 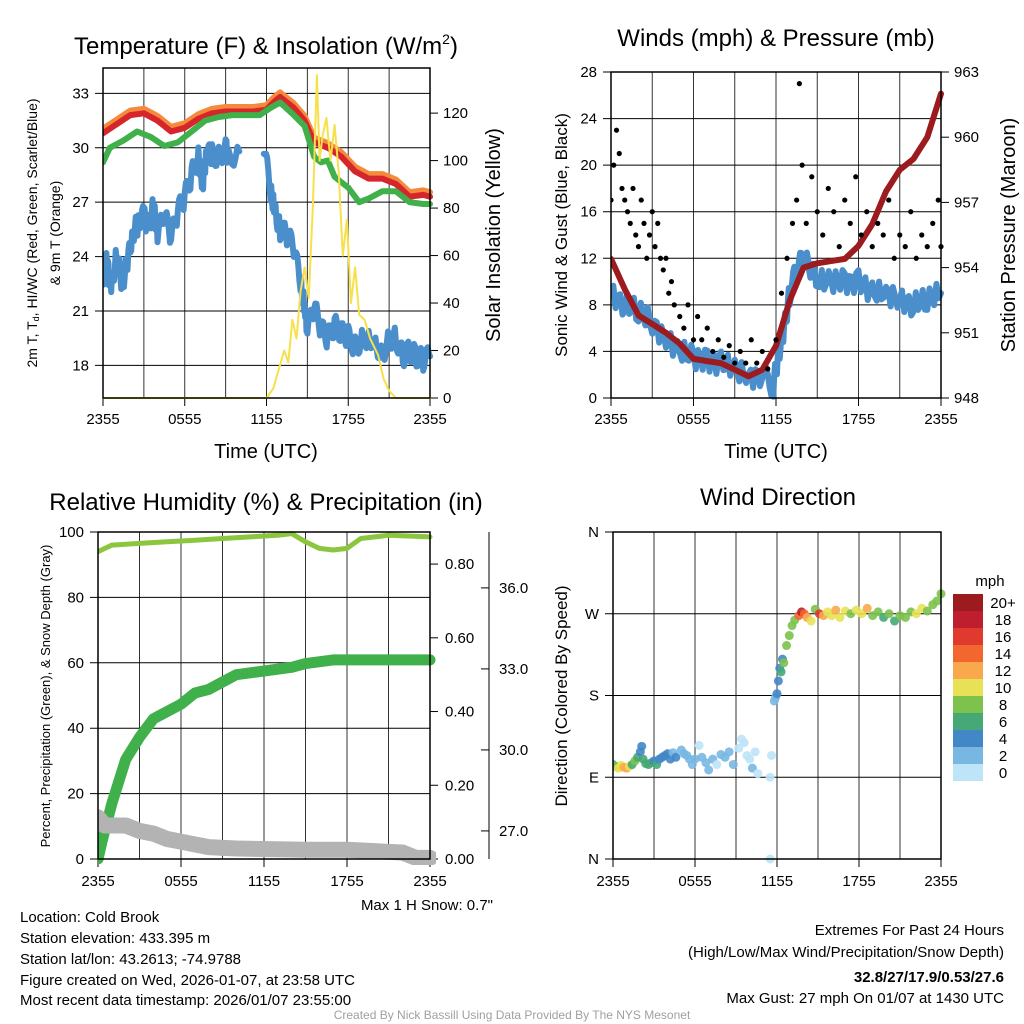 What do you see at coordinates (90, 917) in the screenshot?
I see `location: Location: Cold Brook` at bounding box center [90, 917].